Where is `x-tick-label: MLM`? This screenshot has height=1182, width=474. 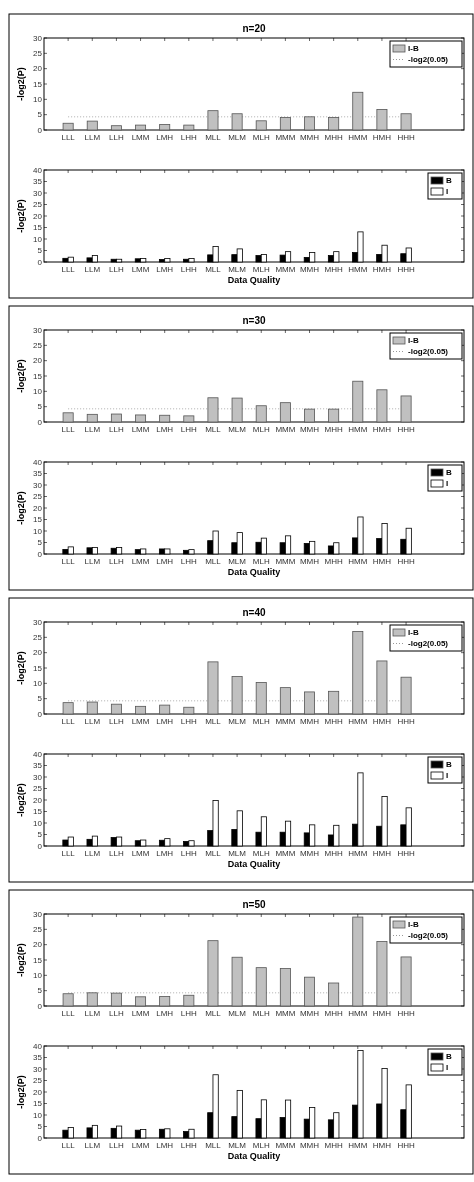 x-tick-label: MLM is located at coordinates (237, 429).